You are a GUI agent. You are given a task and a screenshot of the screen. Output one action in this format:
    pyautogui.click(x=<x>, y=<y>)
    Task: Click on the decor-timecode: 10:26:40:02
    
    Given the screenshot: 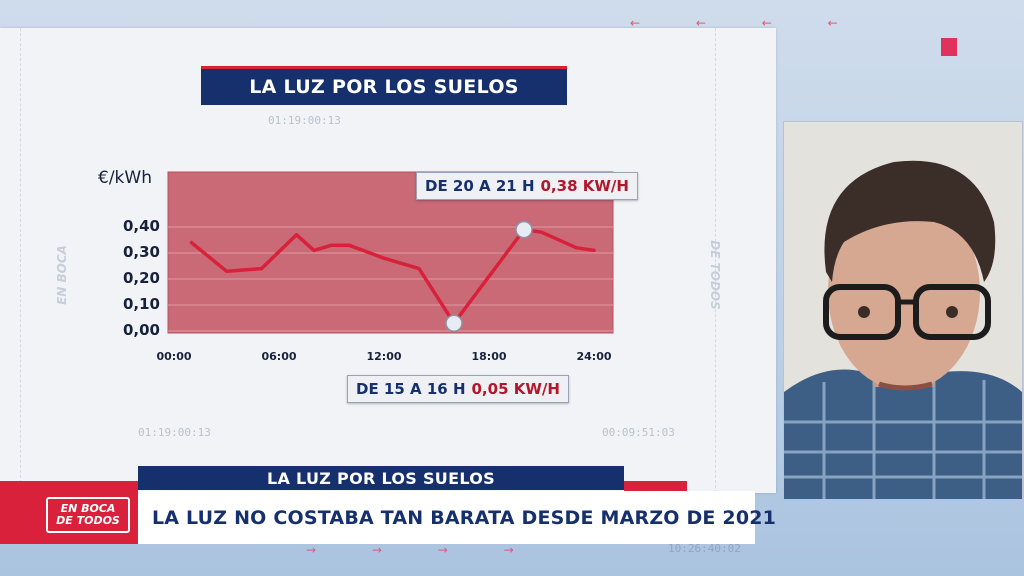 What is the action you would take?
    pyautogui.click(x=704, y=548)
    